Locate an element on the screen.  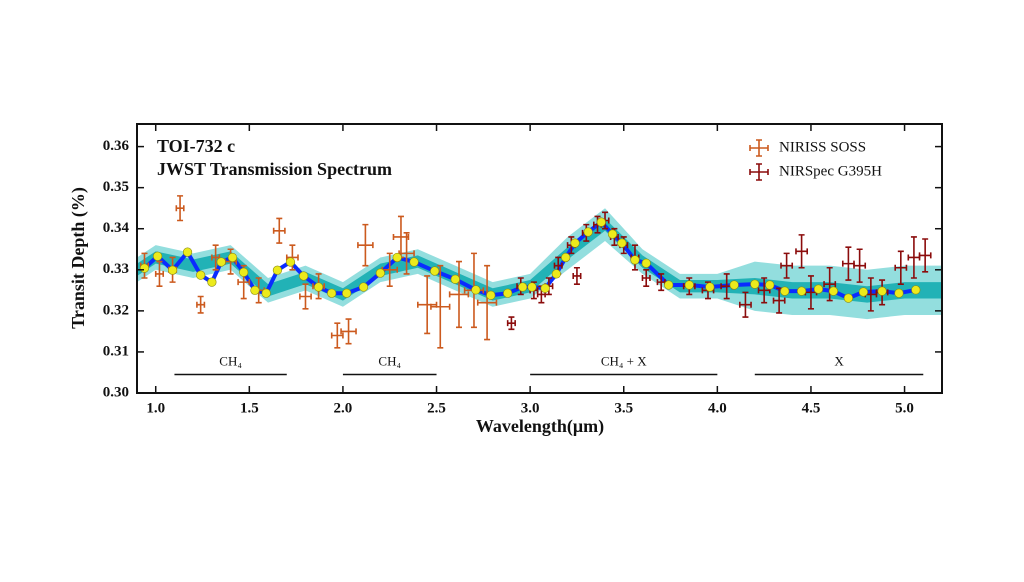
x-tick-label: 3.5 is located at coordinates (623, 408).